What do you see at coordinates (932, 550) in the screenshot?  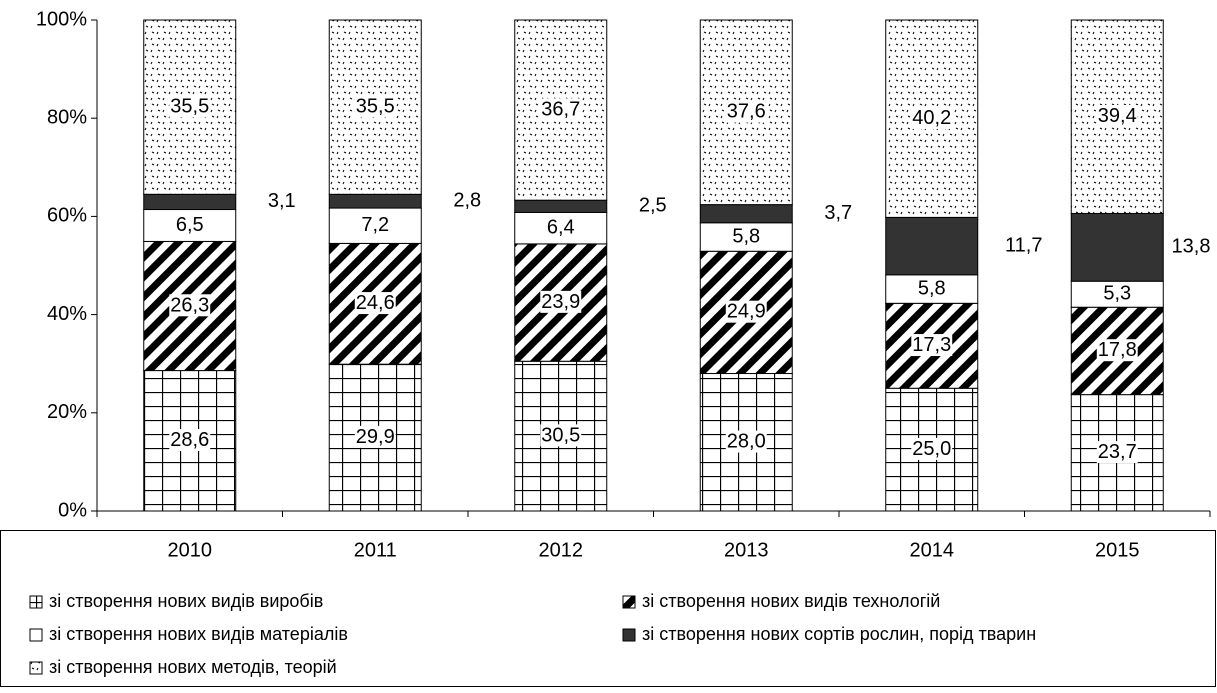 I see `x-tick-label: 2014` at bounding box center [932, 550].